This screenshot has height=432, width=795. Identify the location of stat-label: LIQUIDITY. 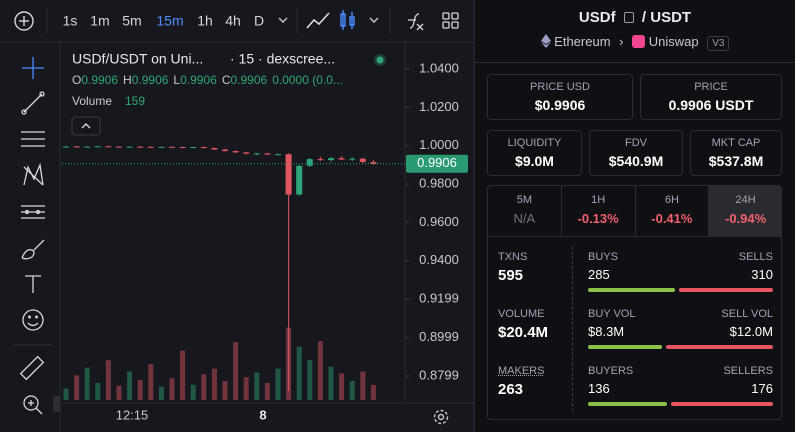
(534, 143).